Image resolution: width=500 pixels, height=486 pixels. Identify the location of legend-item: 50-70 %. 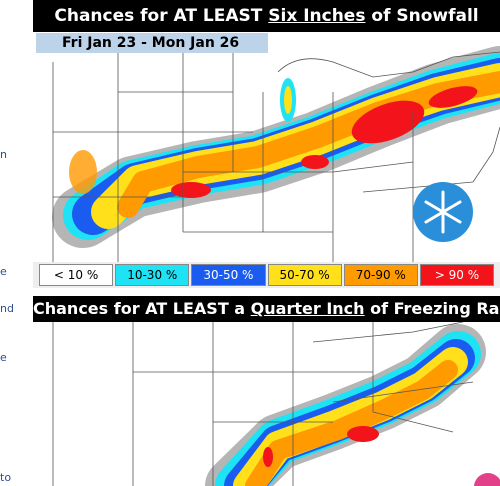
(304, 275).